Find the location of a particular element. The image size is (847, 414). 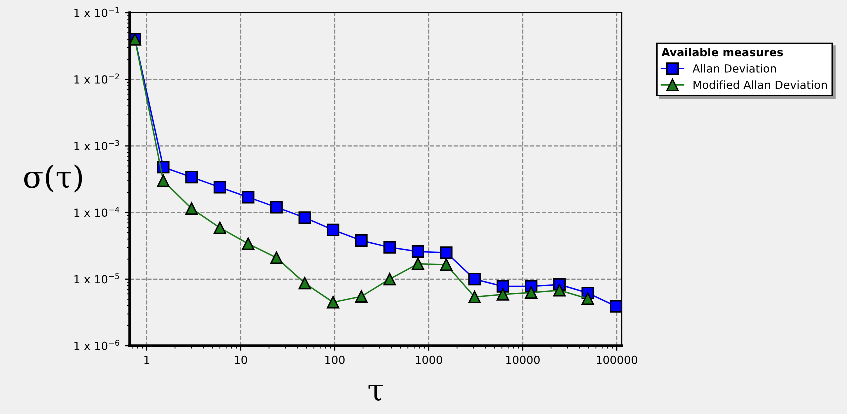

y-tick-label: 1 x 10$^{−2}$ is located at coordinates (97, 79).